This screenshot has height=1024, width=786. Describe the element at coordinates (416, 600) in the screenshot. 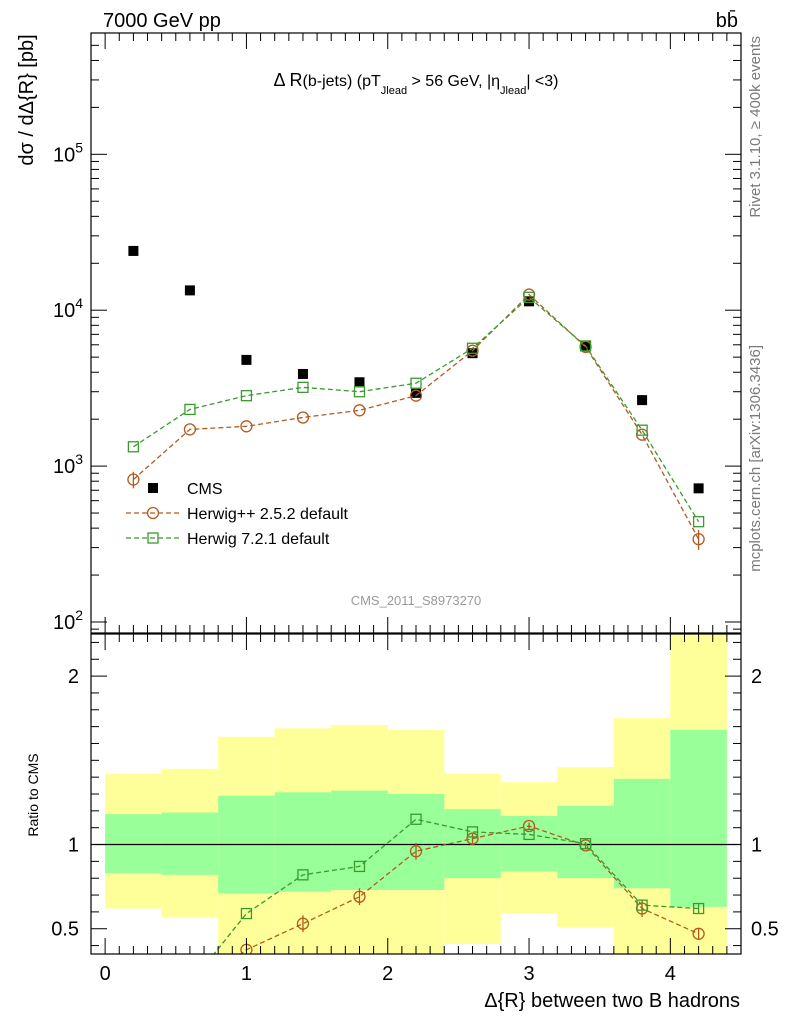

I see `analysis-tag: CMS_2011_S8973270` at that location.